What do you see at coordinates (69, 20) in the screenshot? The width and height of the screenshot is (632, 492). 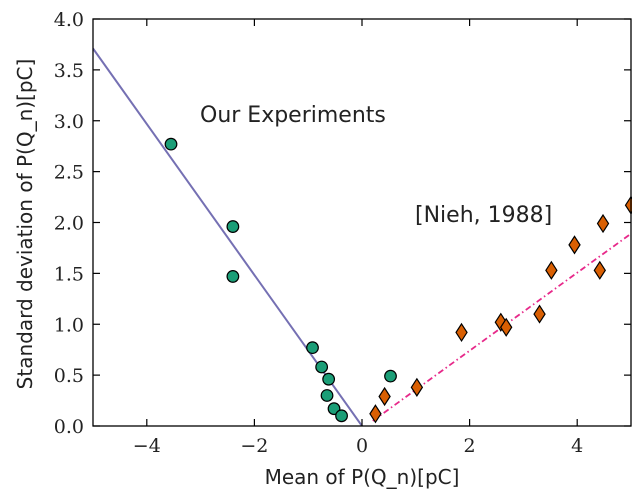 I see `y-tick-label: 4.0` at bounding box center [69, 20].